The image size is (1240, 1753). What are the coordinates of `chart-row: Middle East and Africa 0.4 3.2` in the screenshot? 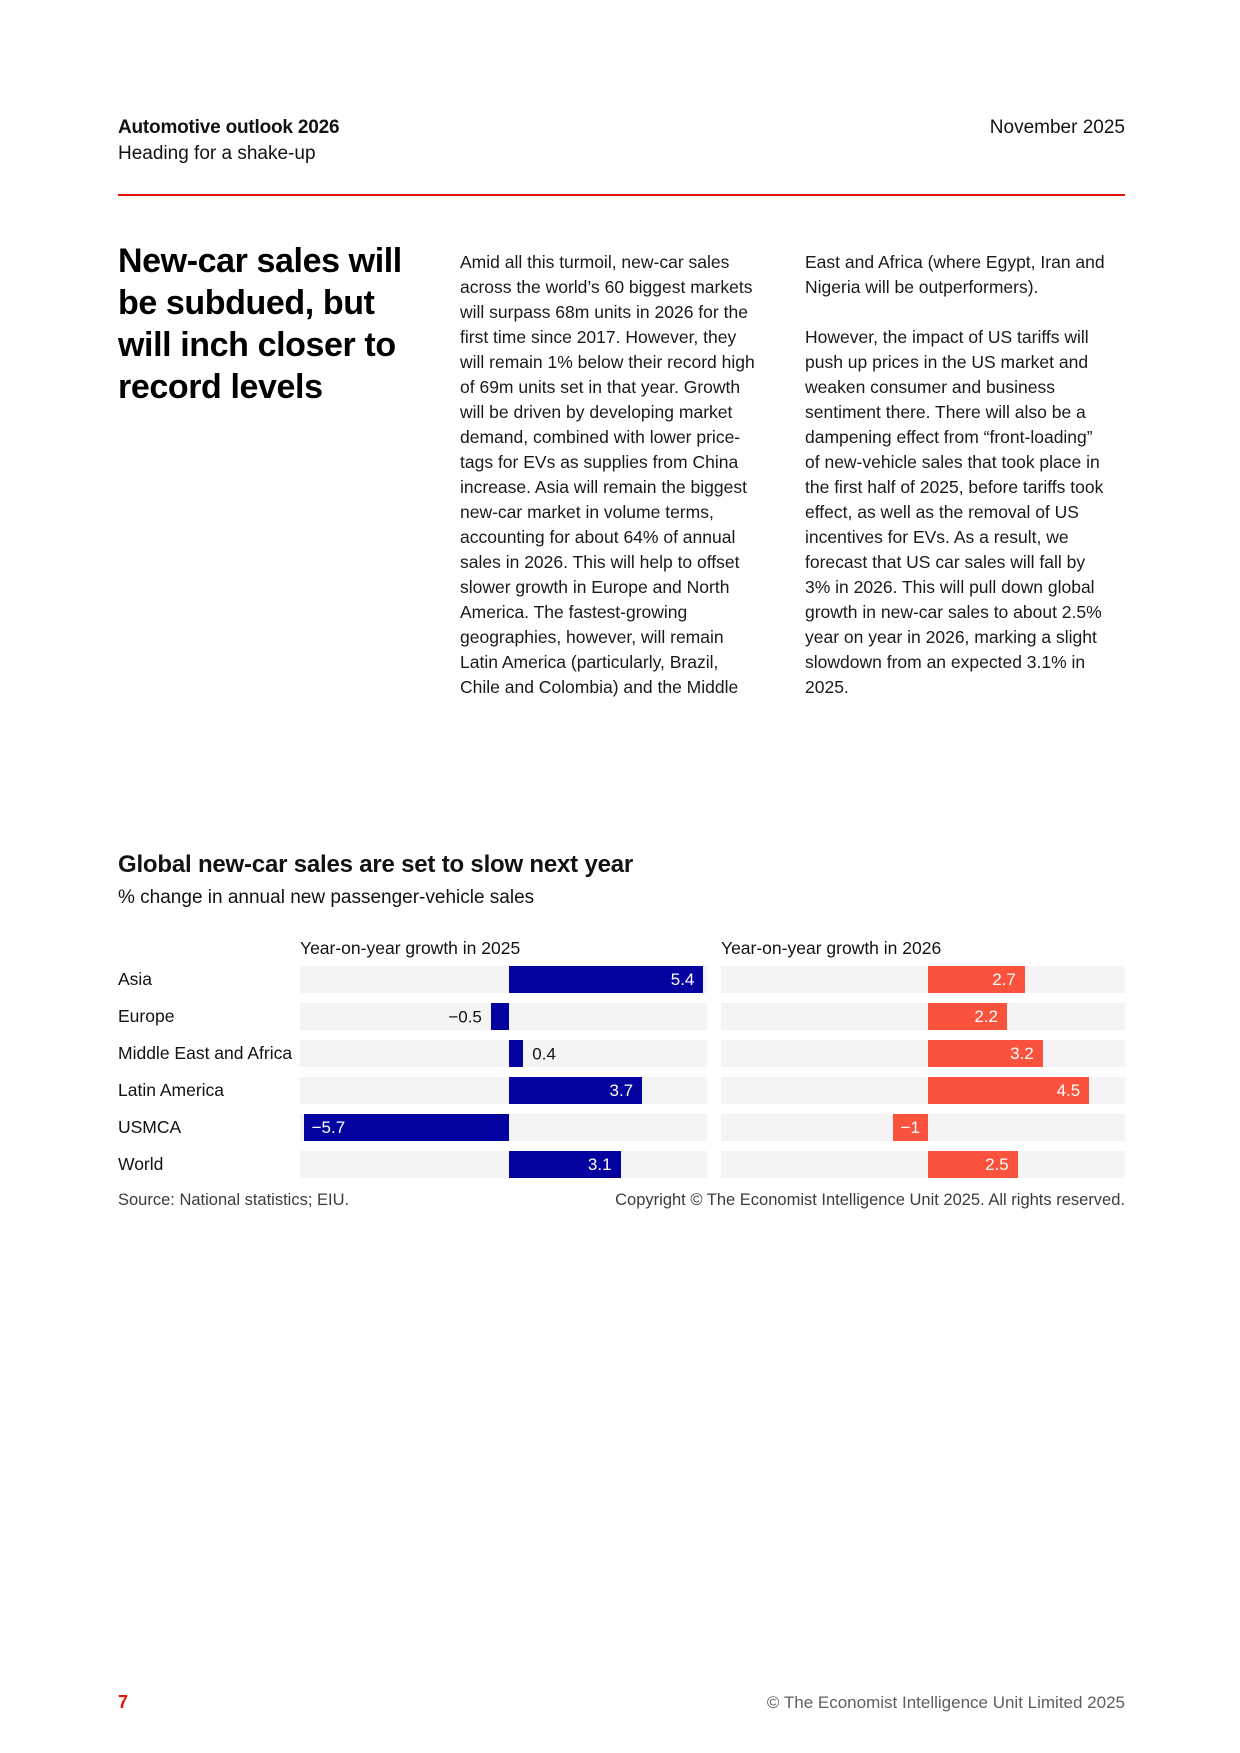 It's located at (621, 1053).